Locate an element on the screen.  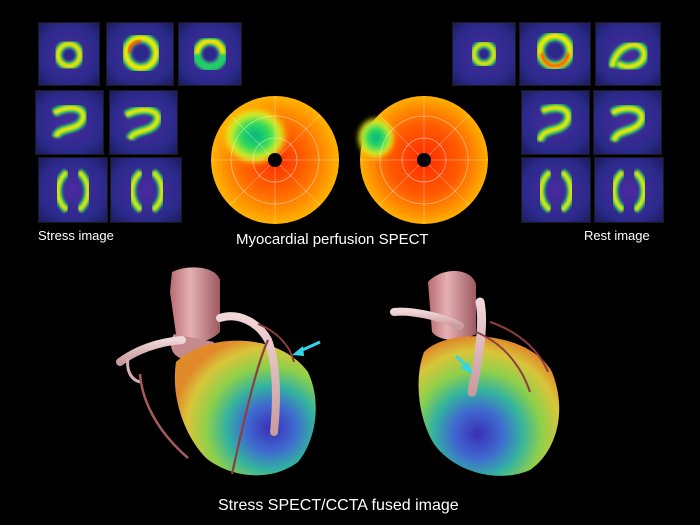
stress-image-label: Stress image is located at coordinates (76, 235).